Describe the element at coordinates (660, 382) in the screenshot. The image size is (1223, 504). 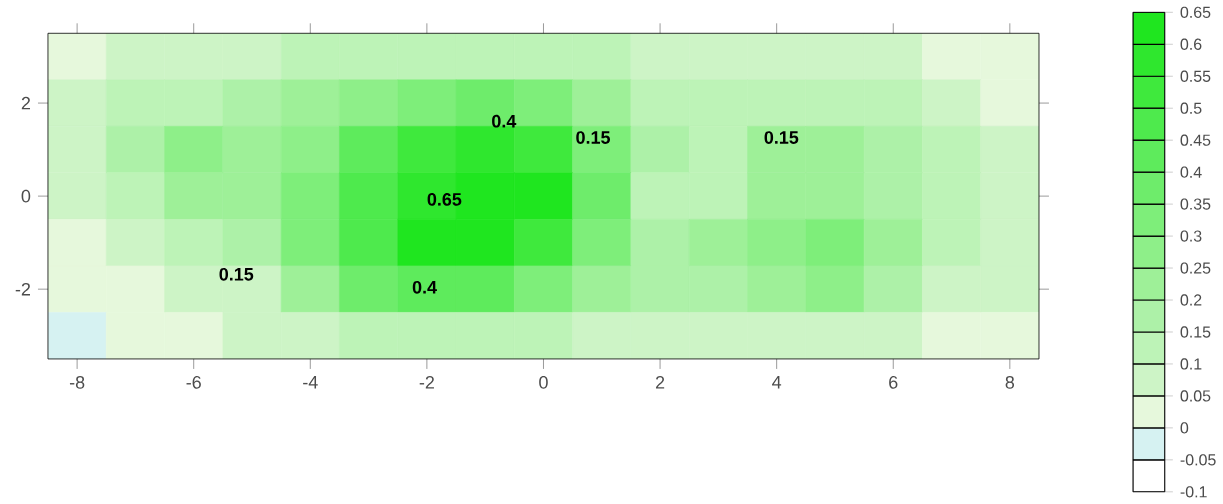
I see `x-tick-label: 2` at that location.